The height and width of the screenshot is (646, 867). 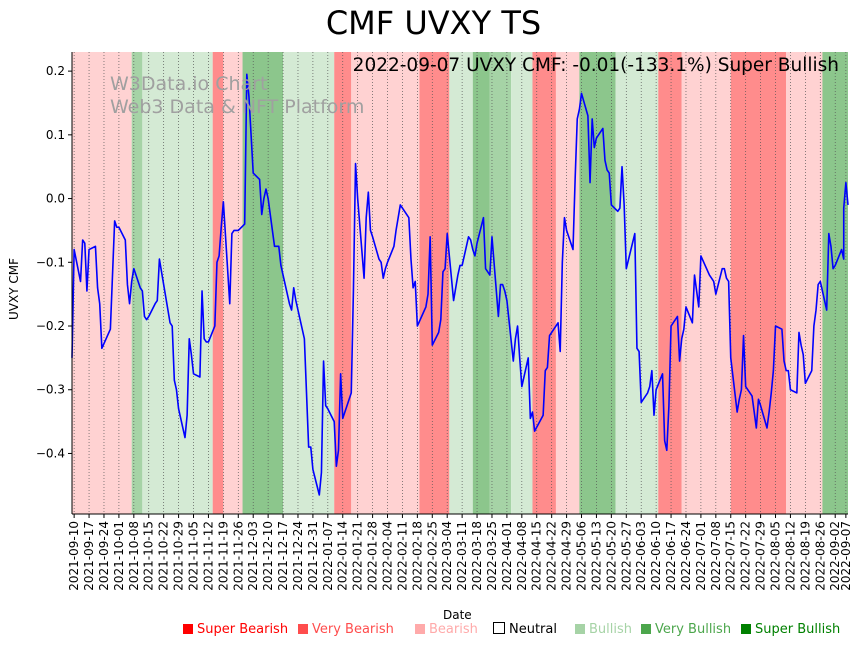 I want to click on x-tick-label: 2021-10-29, so click(x=179, y=556).